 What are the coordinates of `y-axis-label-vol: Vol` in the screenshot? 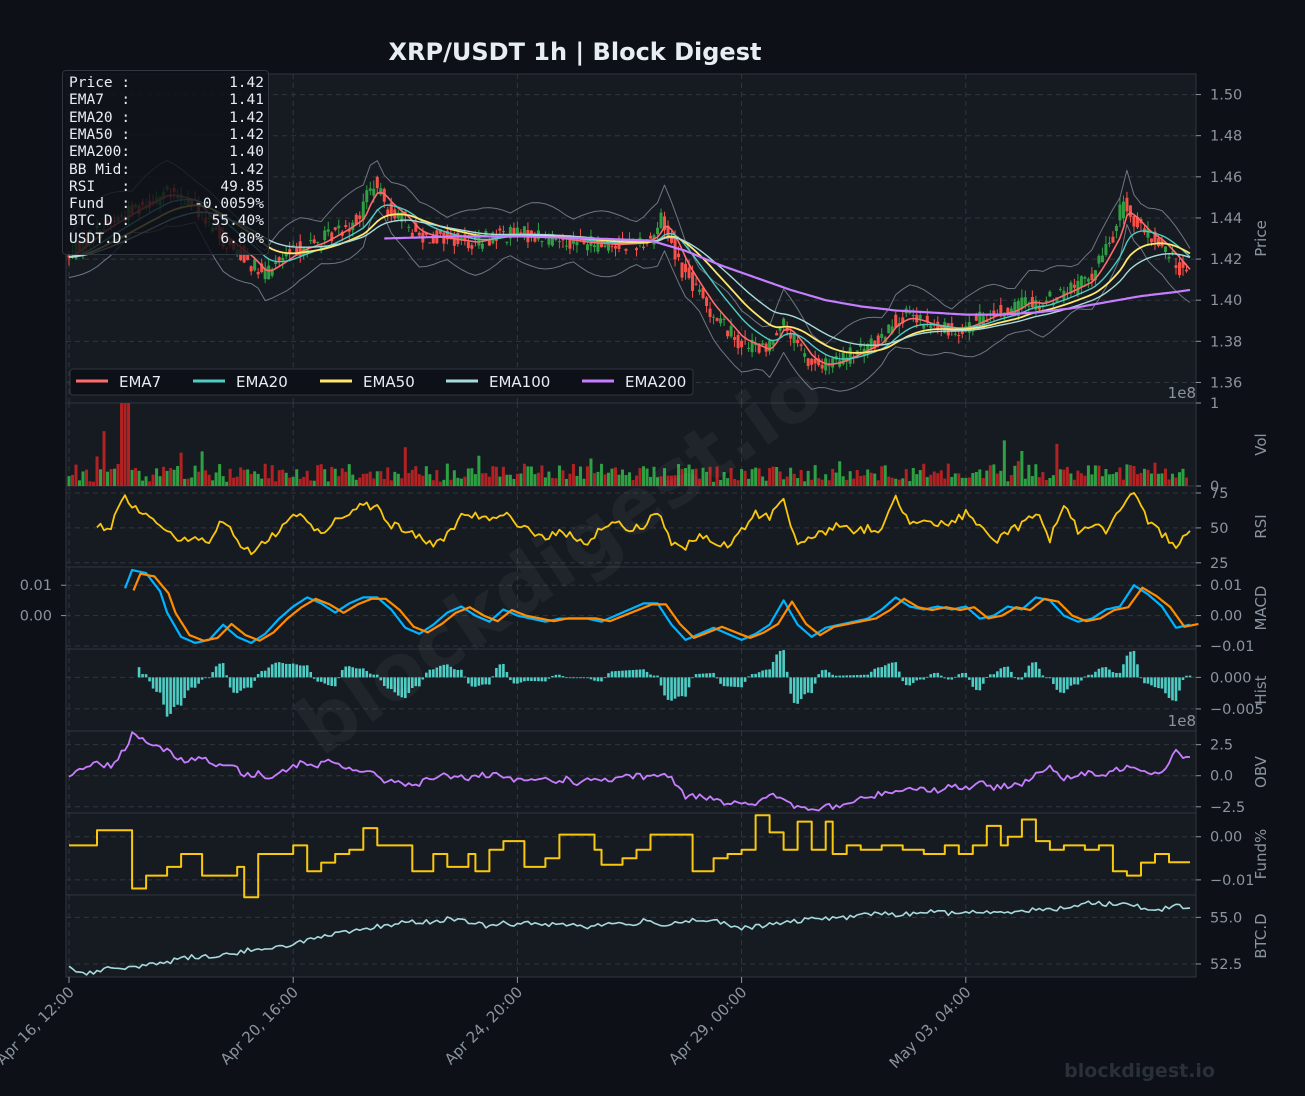 It's located at (1261, 444).